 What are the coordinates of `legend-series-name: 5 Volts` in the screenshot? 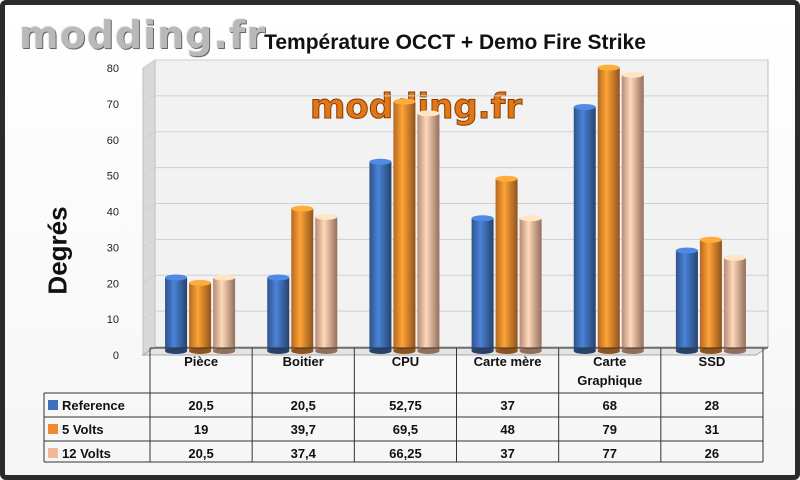 It's located at (83, 429).